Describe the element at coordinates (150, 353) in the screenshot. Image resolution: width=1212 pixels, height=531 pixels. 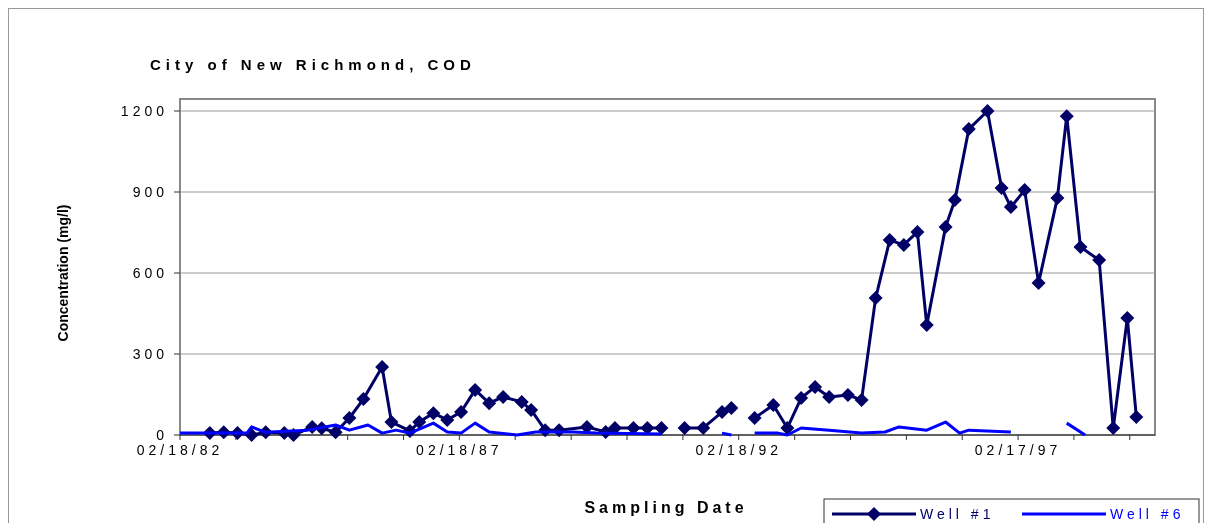
I see `y-tick-label: 300` at that location.